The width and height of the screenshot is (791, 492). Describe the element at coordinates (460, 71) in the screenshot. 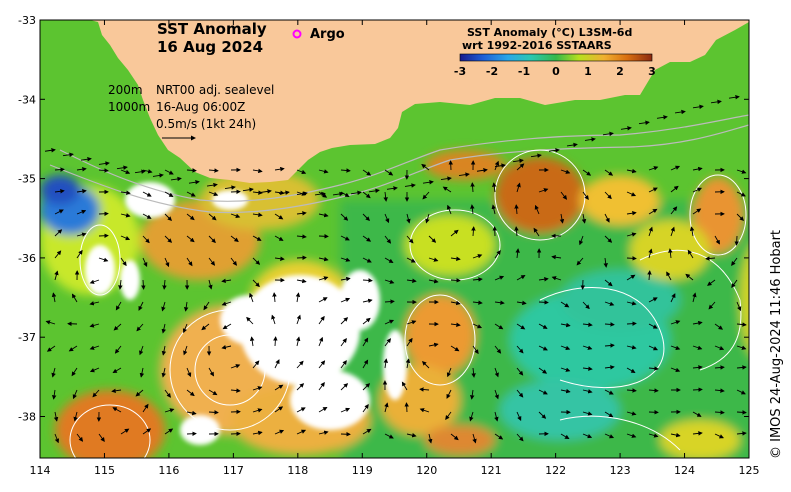

I see `colorbar-tick-label: -3` at that location.